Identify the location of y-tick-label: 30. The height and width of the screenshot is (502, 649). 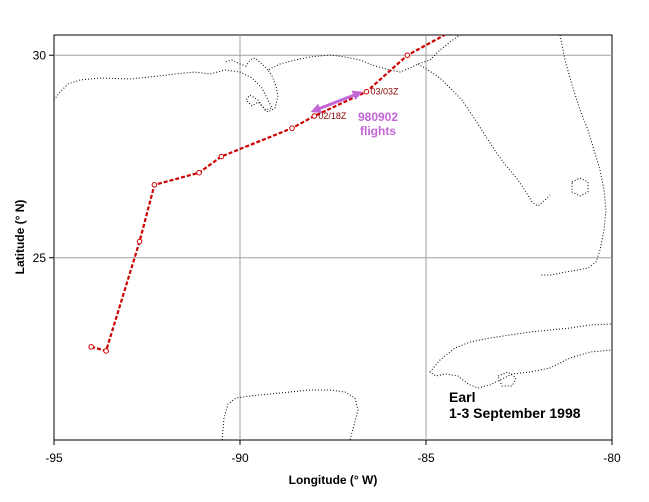
(40, 55).